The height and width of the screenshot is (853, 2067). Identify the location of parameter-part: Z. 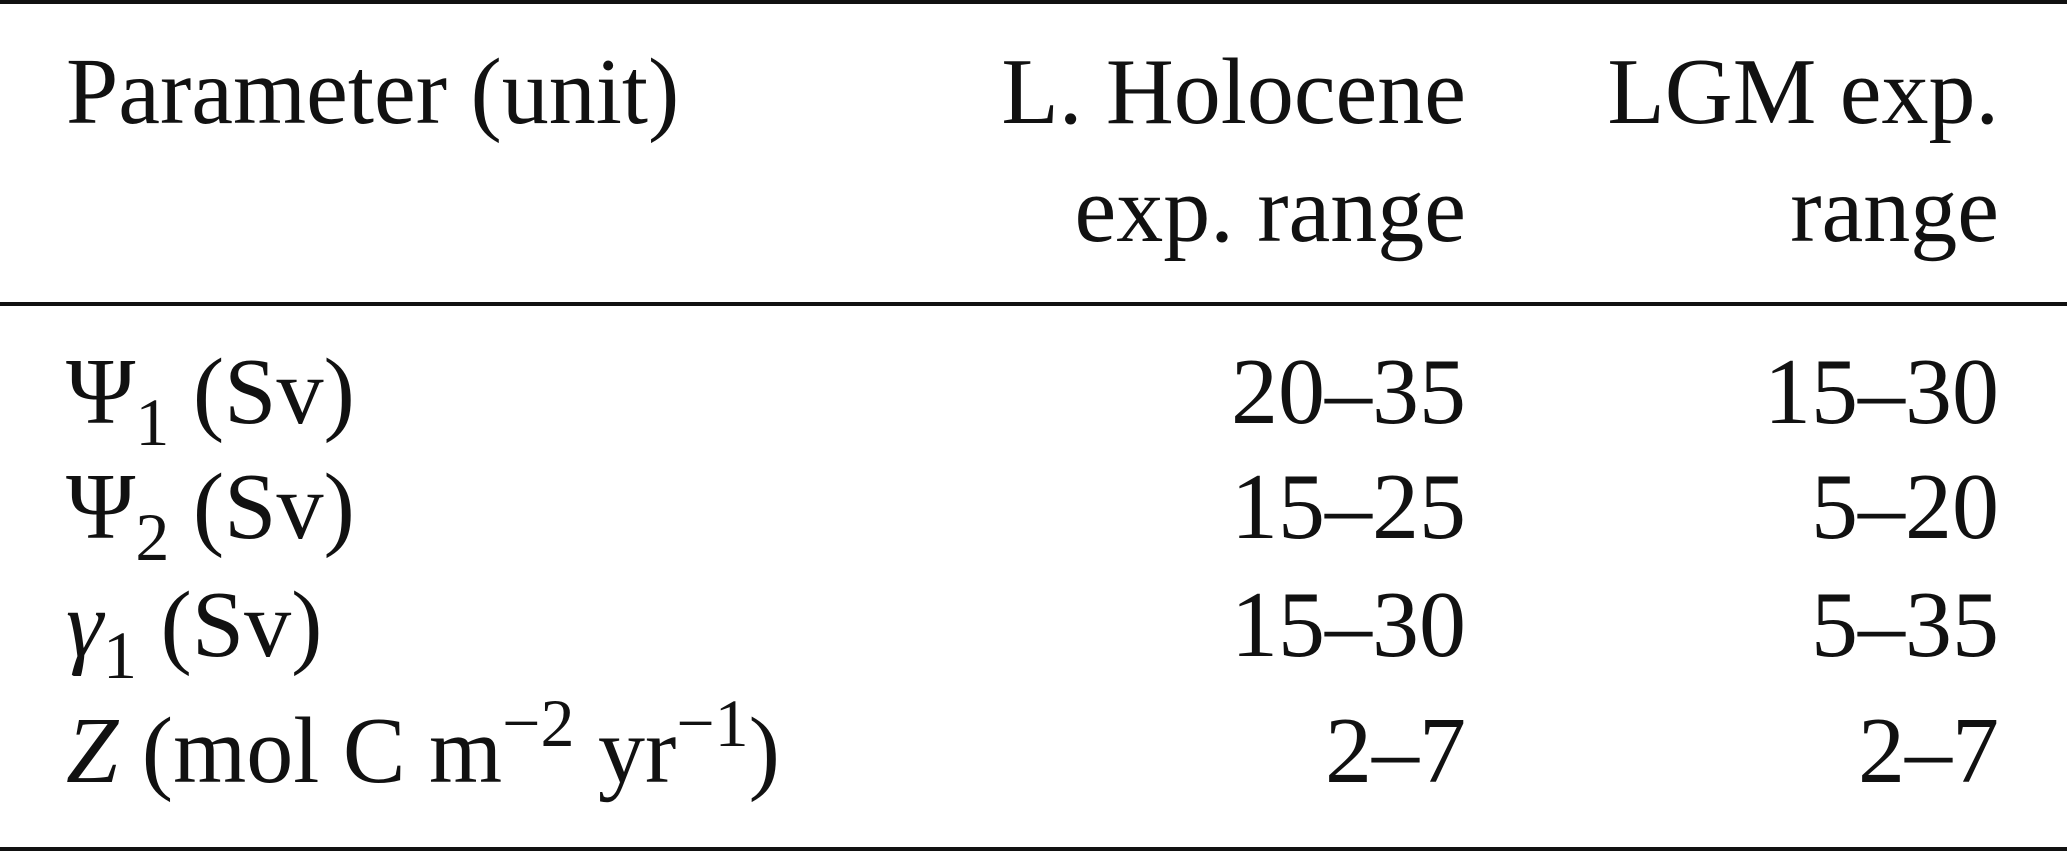
(92, 751).